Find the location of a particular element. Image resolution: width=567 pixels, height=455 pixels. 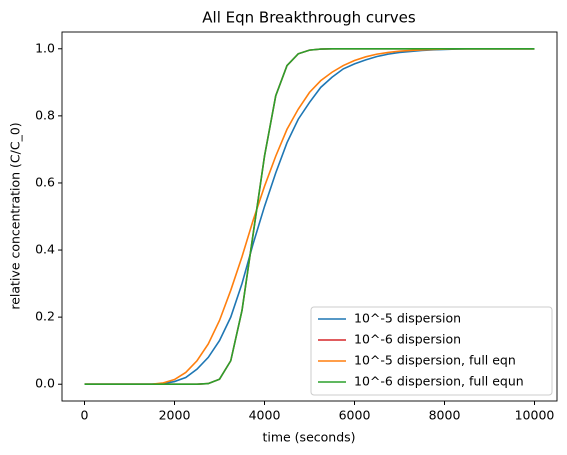

y-tick-label: 0.8 is located at coordinates (45, 114).